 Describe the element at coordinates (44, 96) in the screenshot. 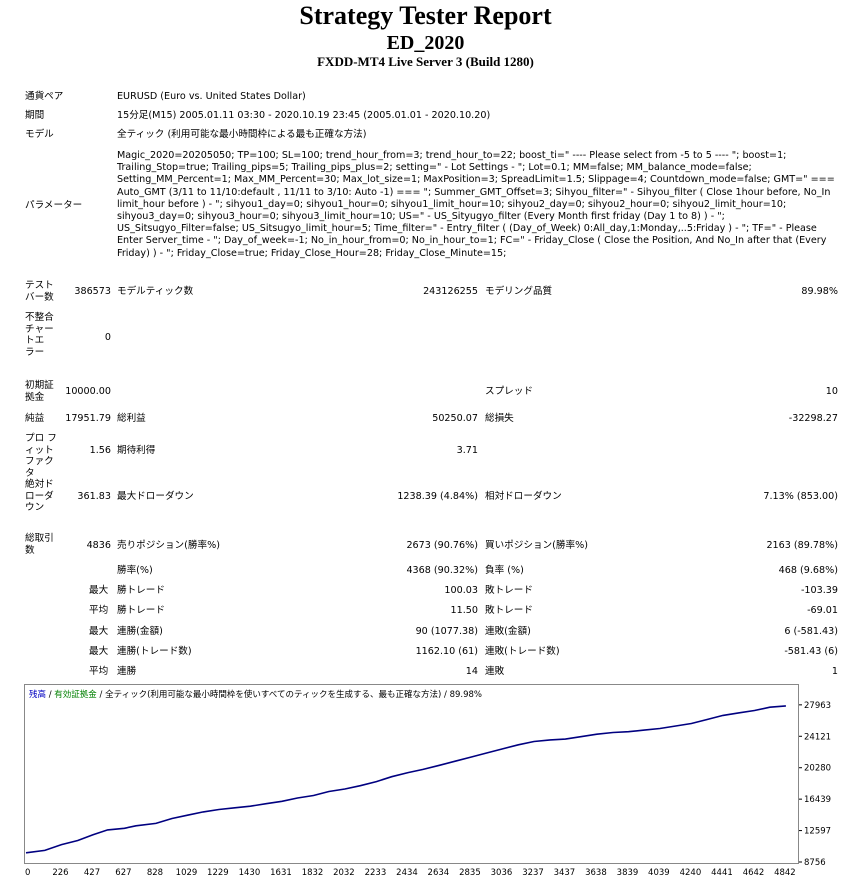

I see `symbol-label: 通貨ペア` at that location.